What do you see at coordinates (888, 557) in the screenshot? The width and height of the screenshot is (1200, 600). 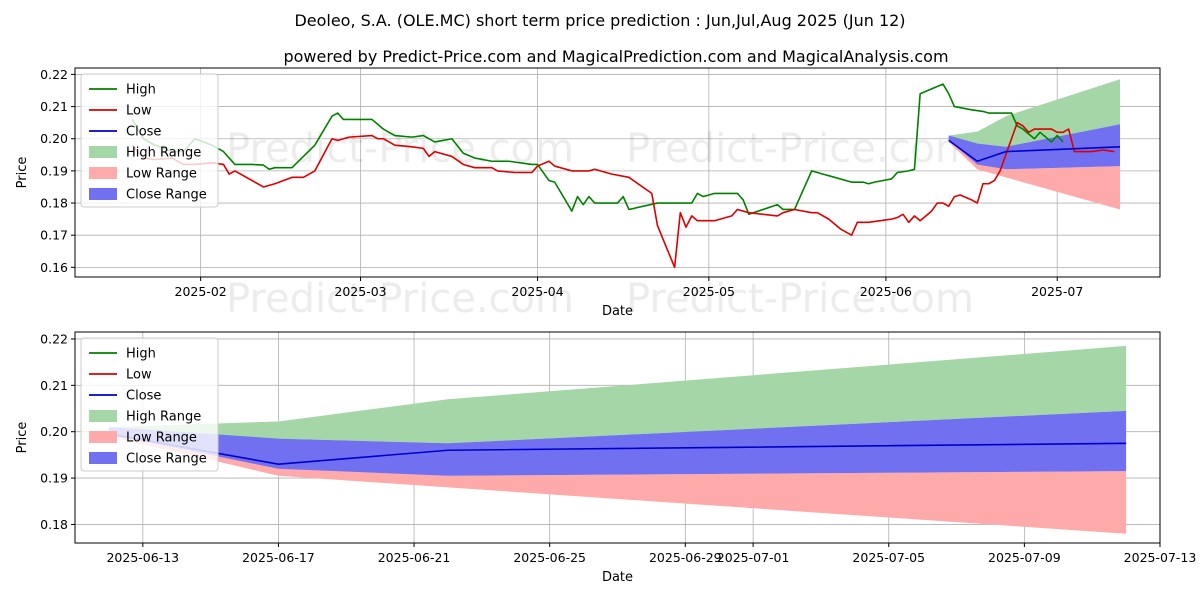 I see `x-tick-label: 2025-07-05` at bounding box center [888, 557].